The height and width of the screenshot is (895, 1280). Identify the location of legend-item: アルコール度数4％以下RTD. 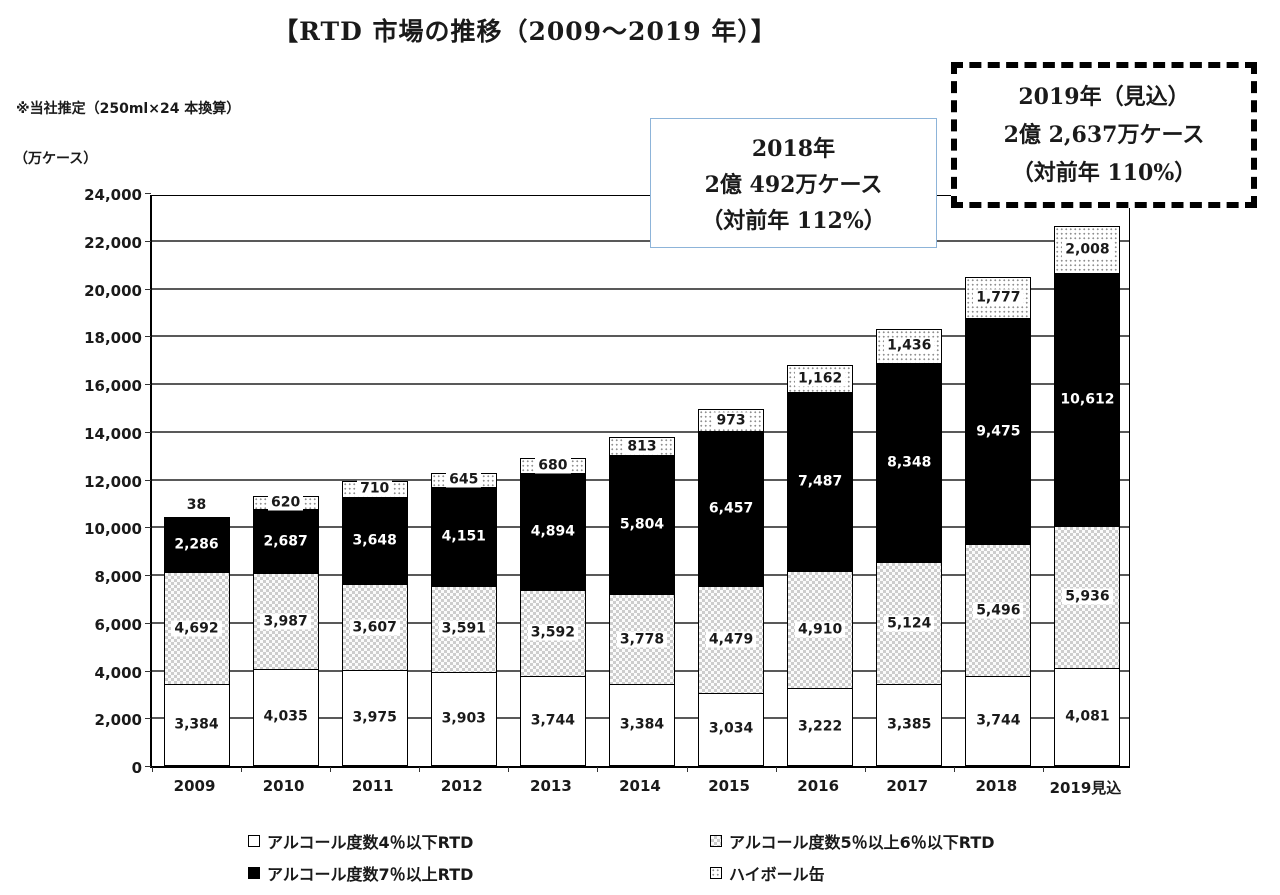
(479, 841).